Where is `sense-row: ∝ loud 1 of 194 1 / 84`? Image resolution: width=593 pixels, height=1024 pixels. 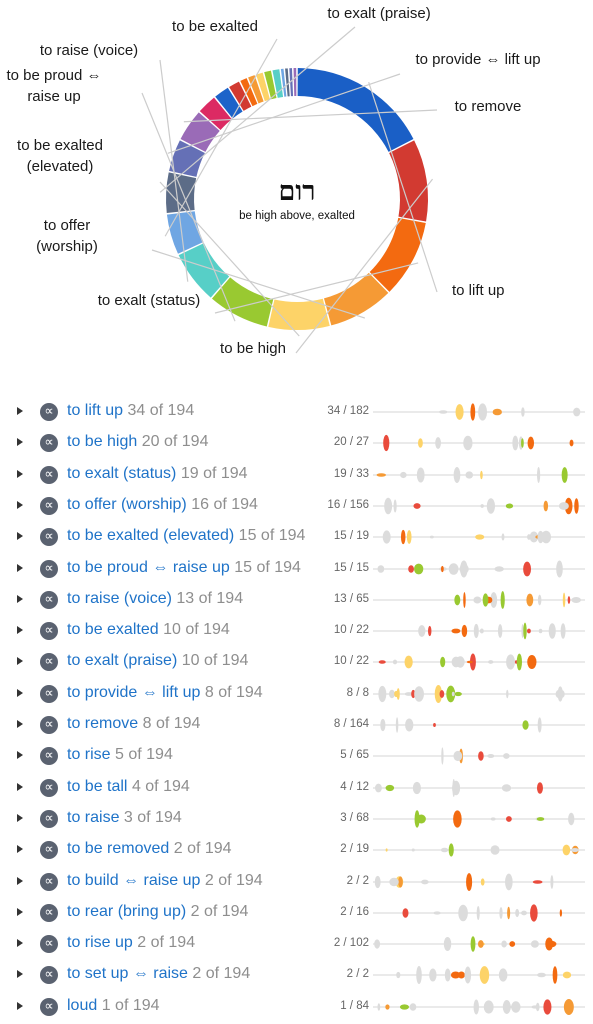 sense-row: ∝ loud 1 of 194 1 / 84 is located at coordinates (296, 1006).